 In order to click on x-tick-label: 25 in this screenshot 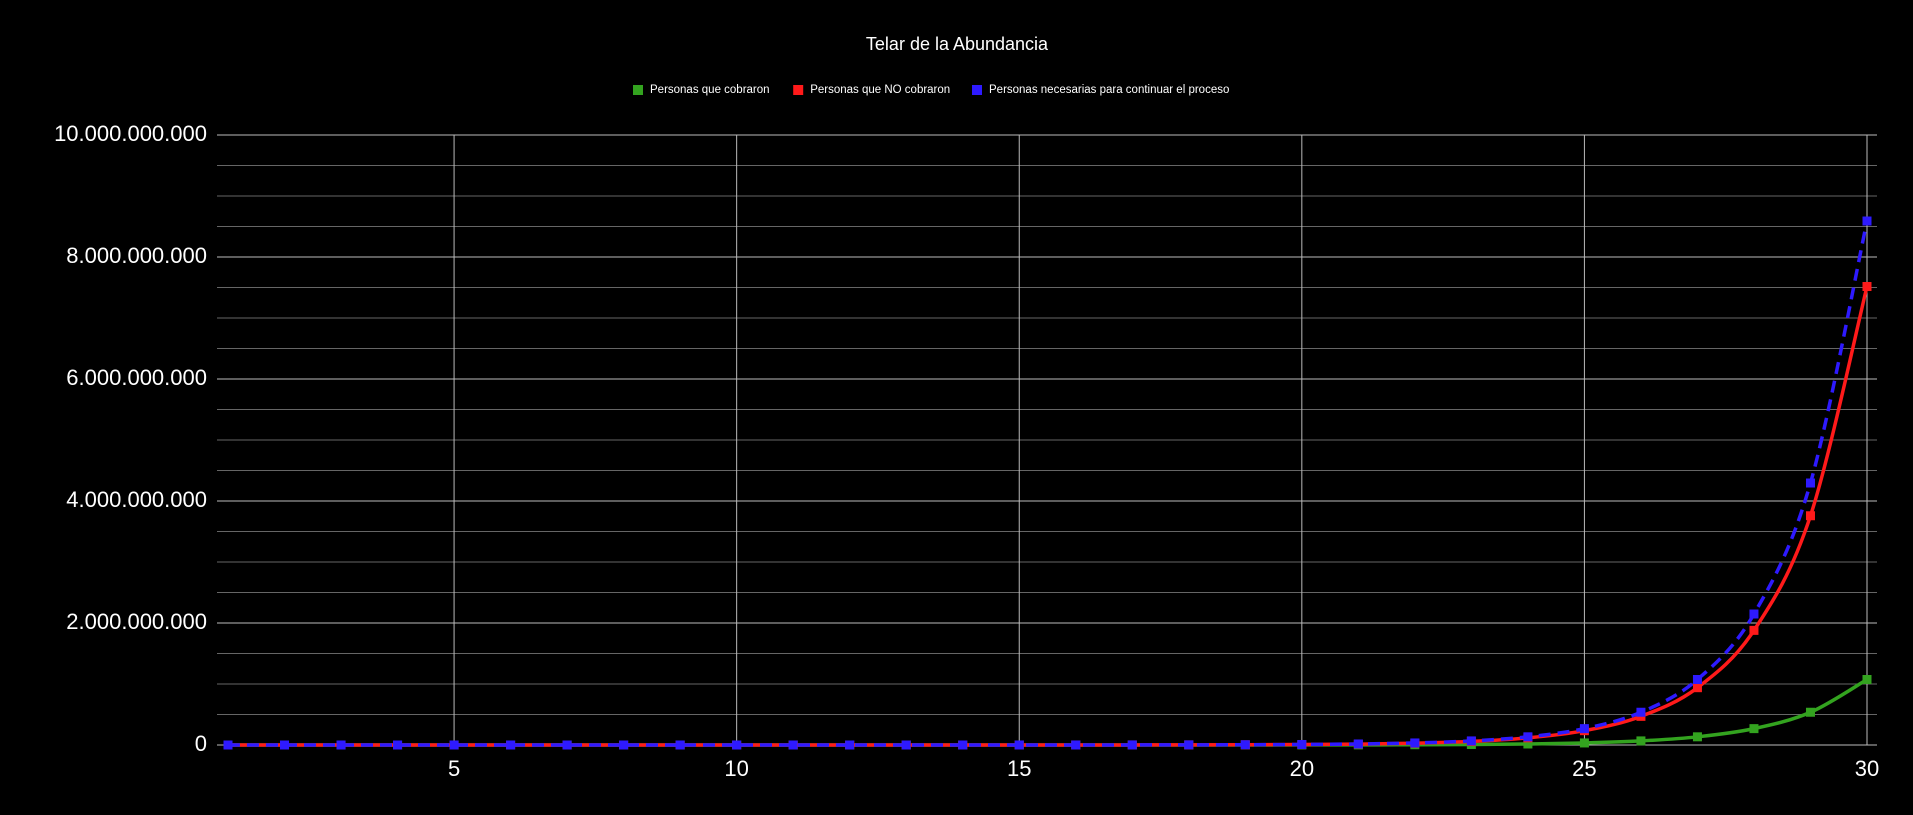, I will do `click(1584, 768)`.